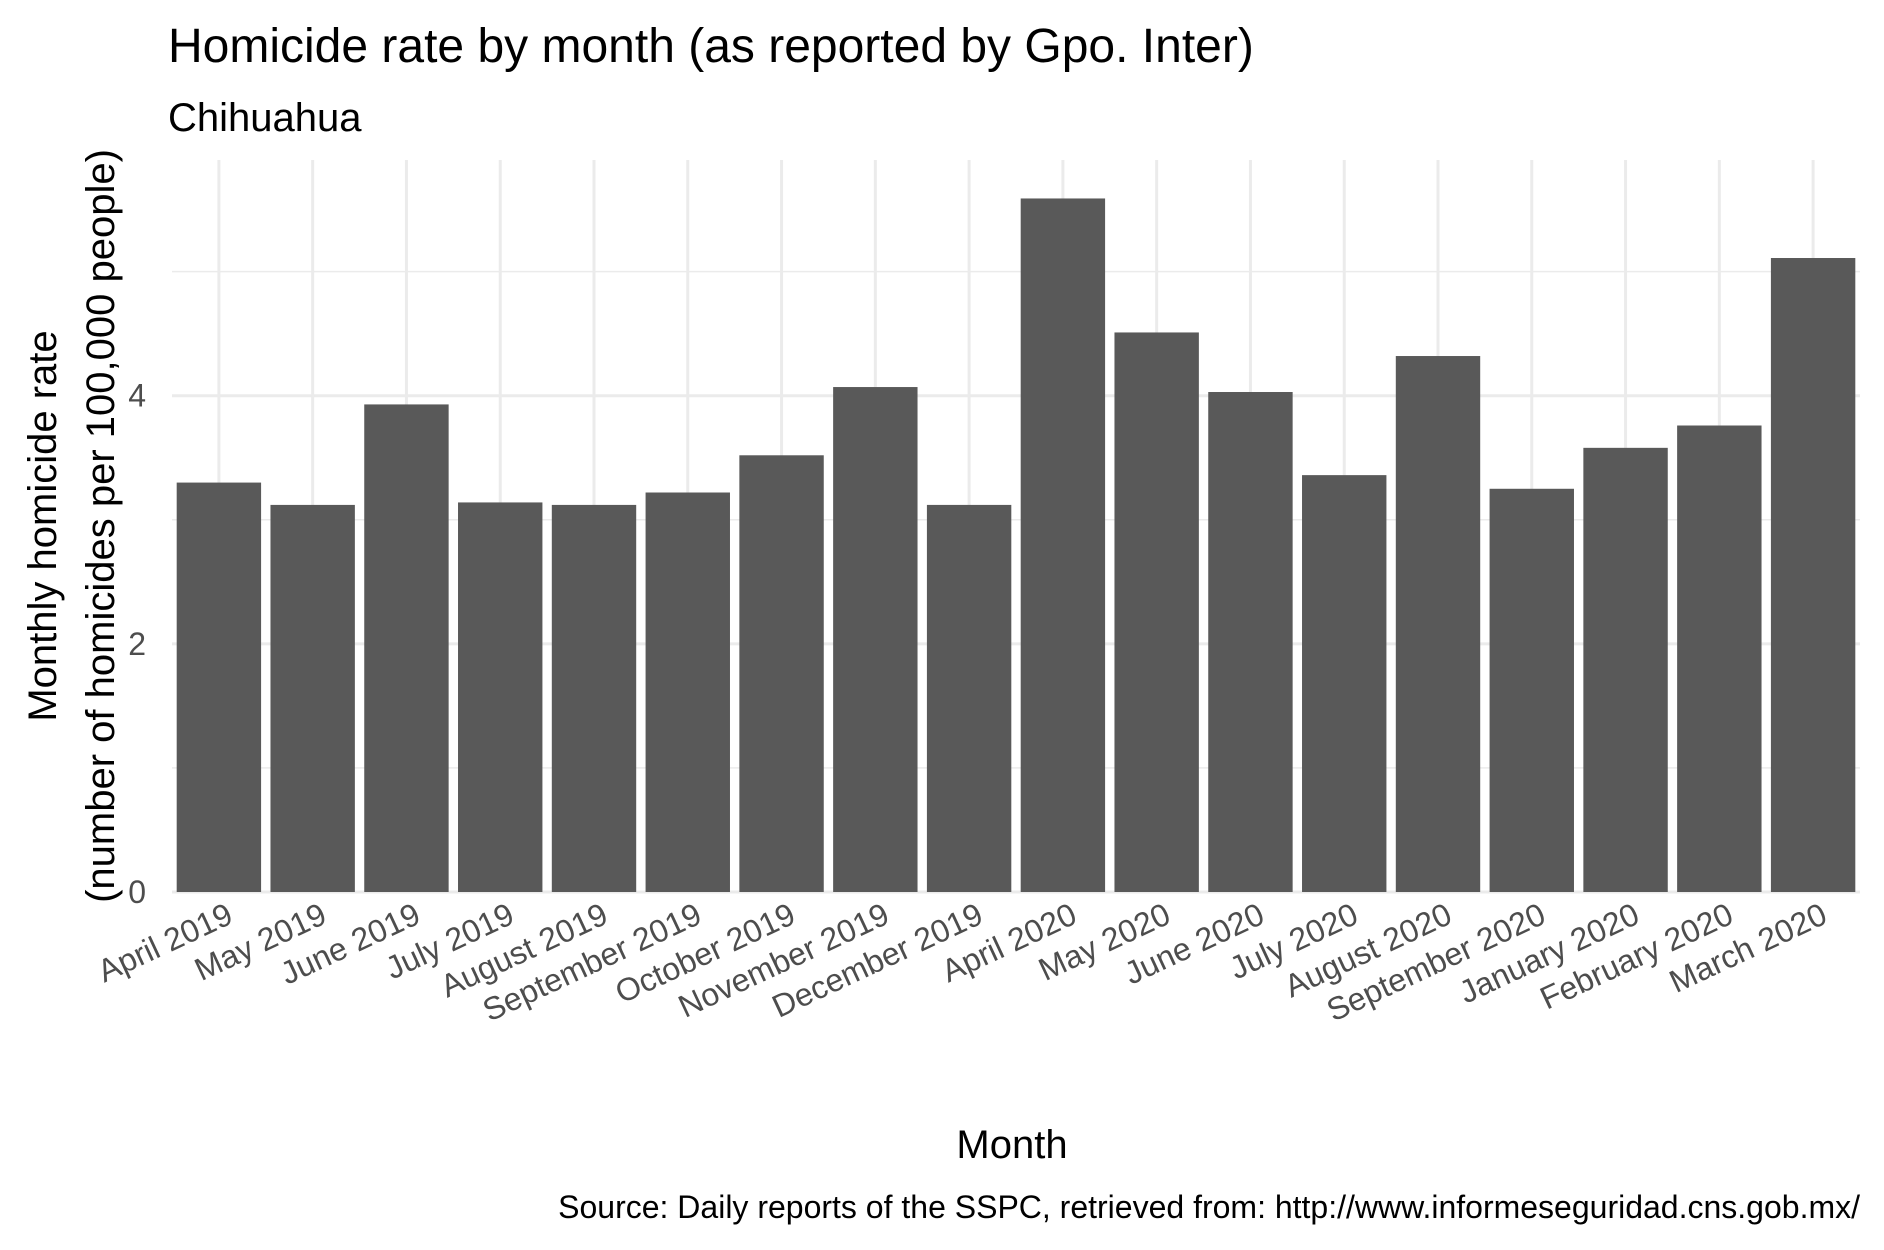  Describe the element at coordinates (265, 118) in the screenshot. I see `chart-subtitle: Chihuahua` at that location.